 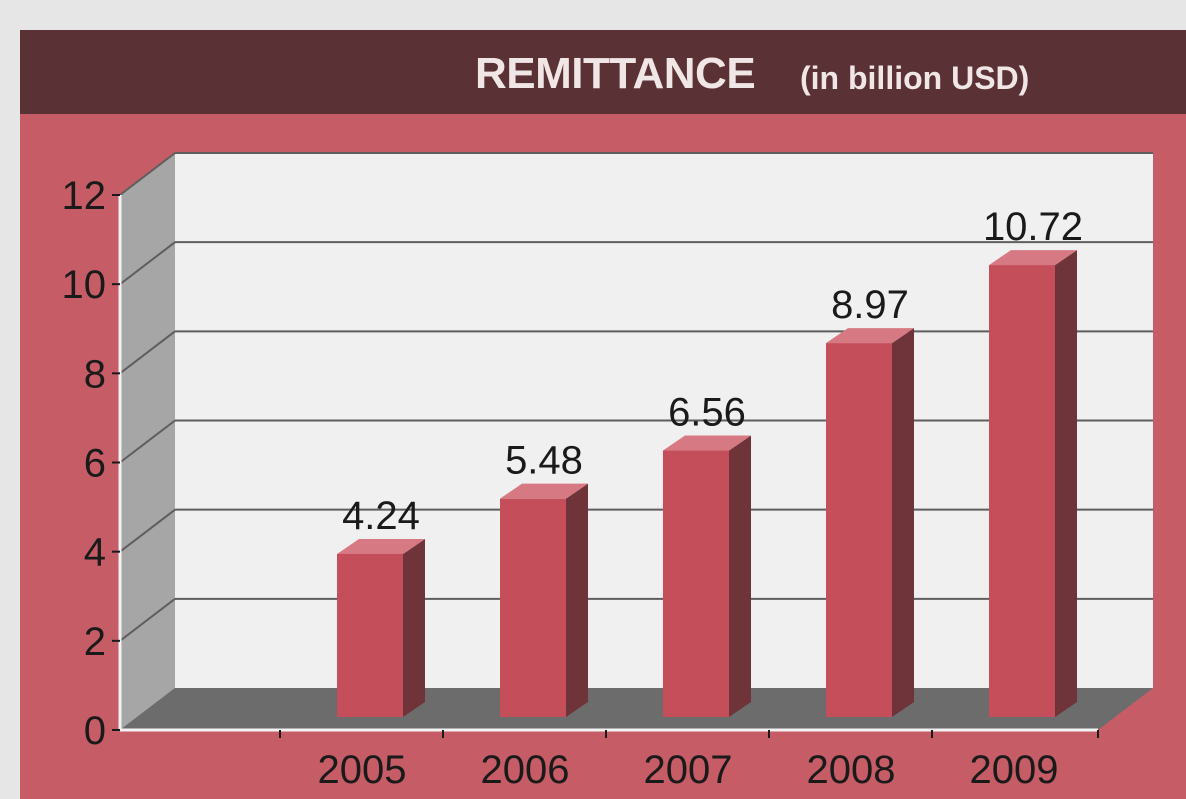 I want to click on y-tick-label: 2, so click(x=95, y=642).